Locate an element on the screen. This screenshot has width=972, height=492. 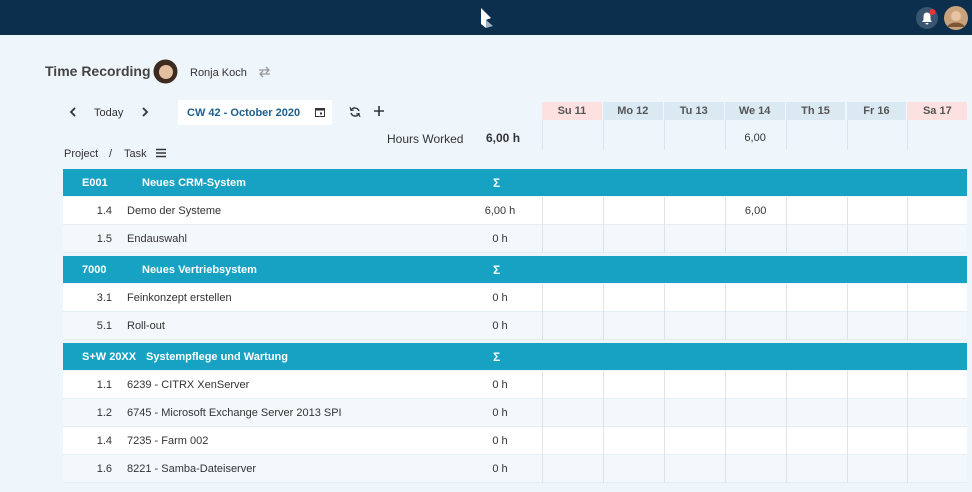
task-id: 1.4 is located at coordinates (104, 211).